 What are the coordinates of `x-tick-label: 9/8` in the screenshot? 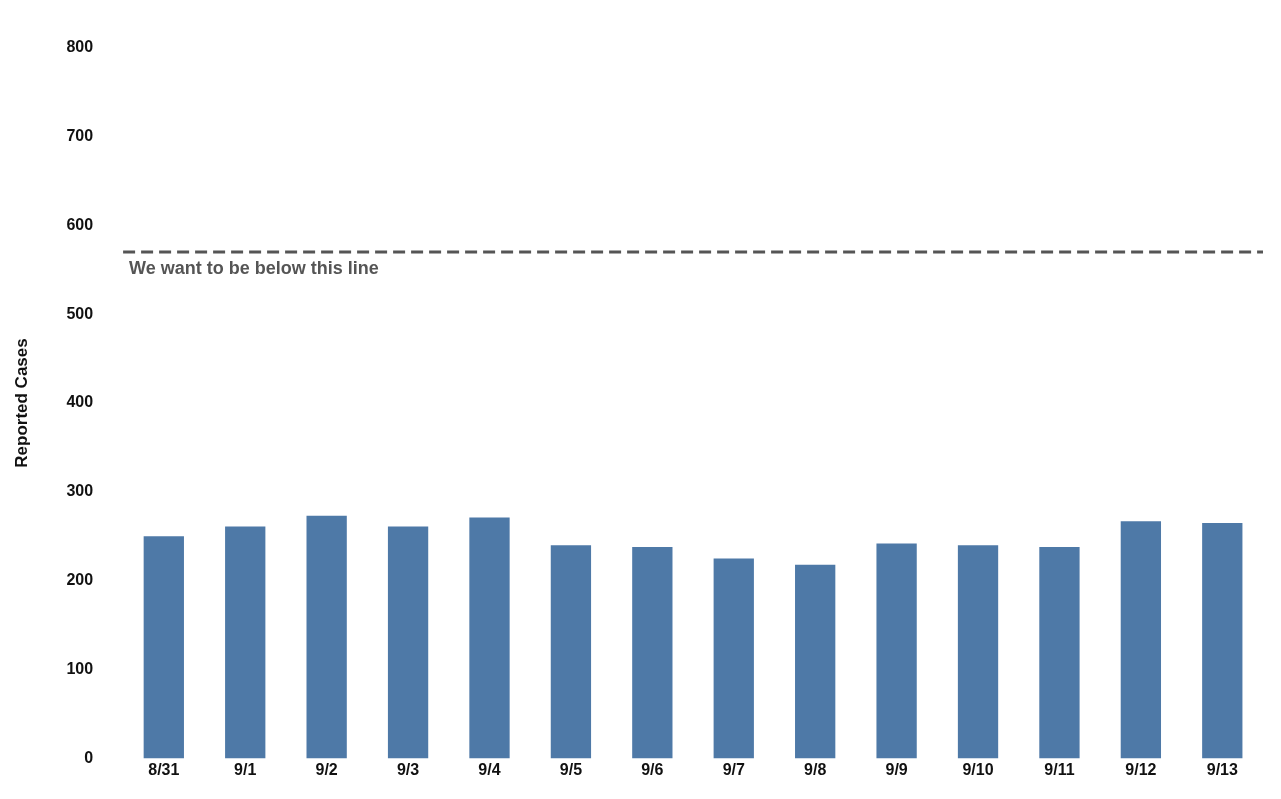 It's located at (815, 770).